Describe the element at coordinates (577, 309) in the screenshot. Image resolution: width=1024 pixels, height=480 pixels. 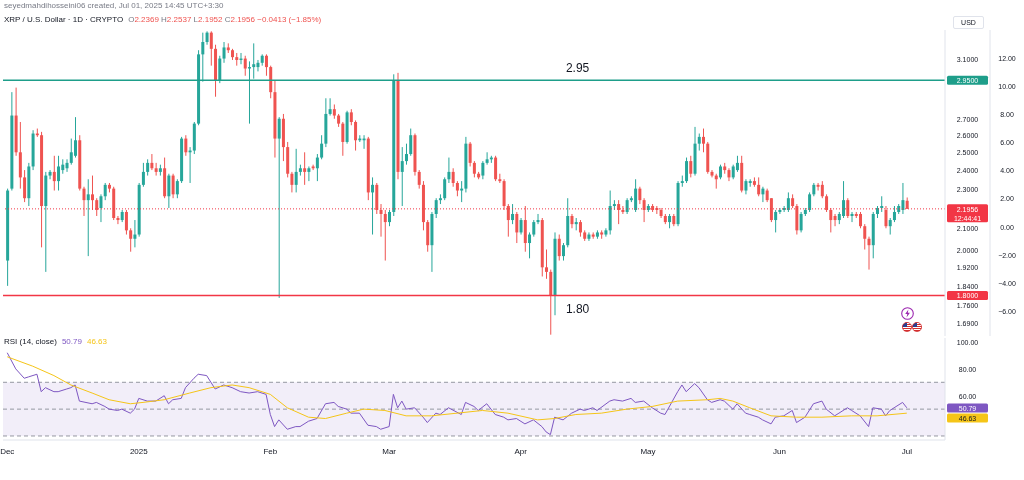
I see `ref-line-label: 1.80` at that location.